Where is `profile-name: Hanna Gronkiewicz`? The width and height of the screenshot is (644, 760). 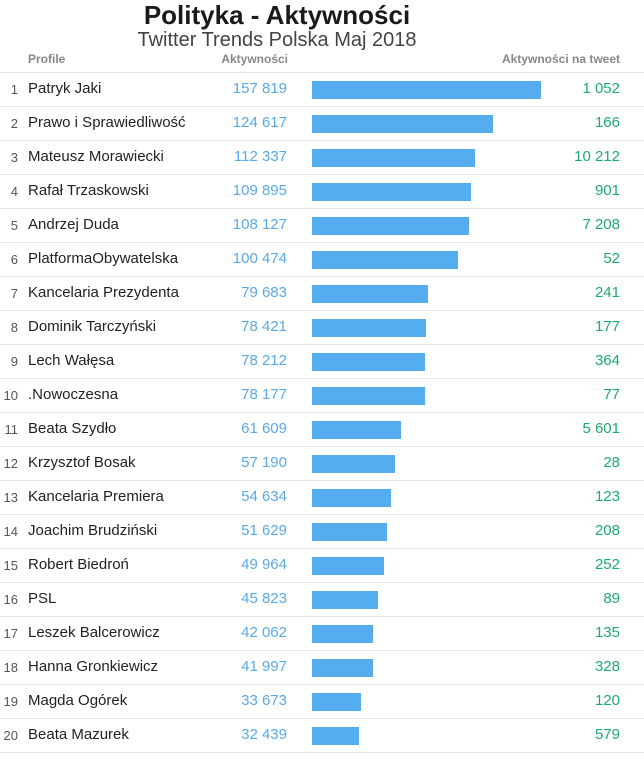
profile-name: Hanna Gronkiewicz is located at coordinates (93, 666).